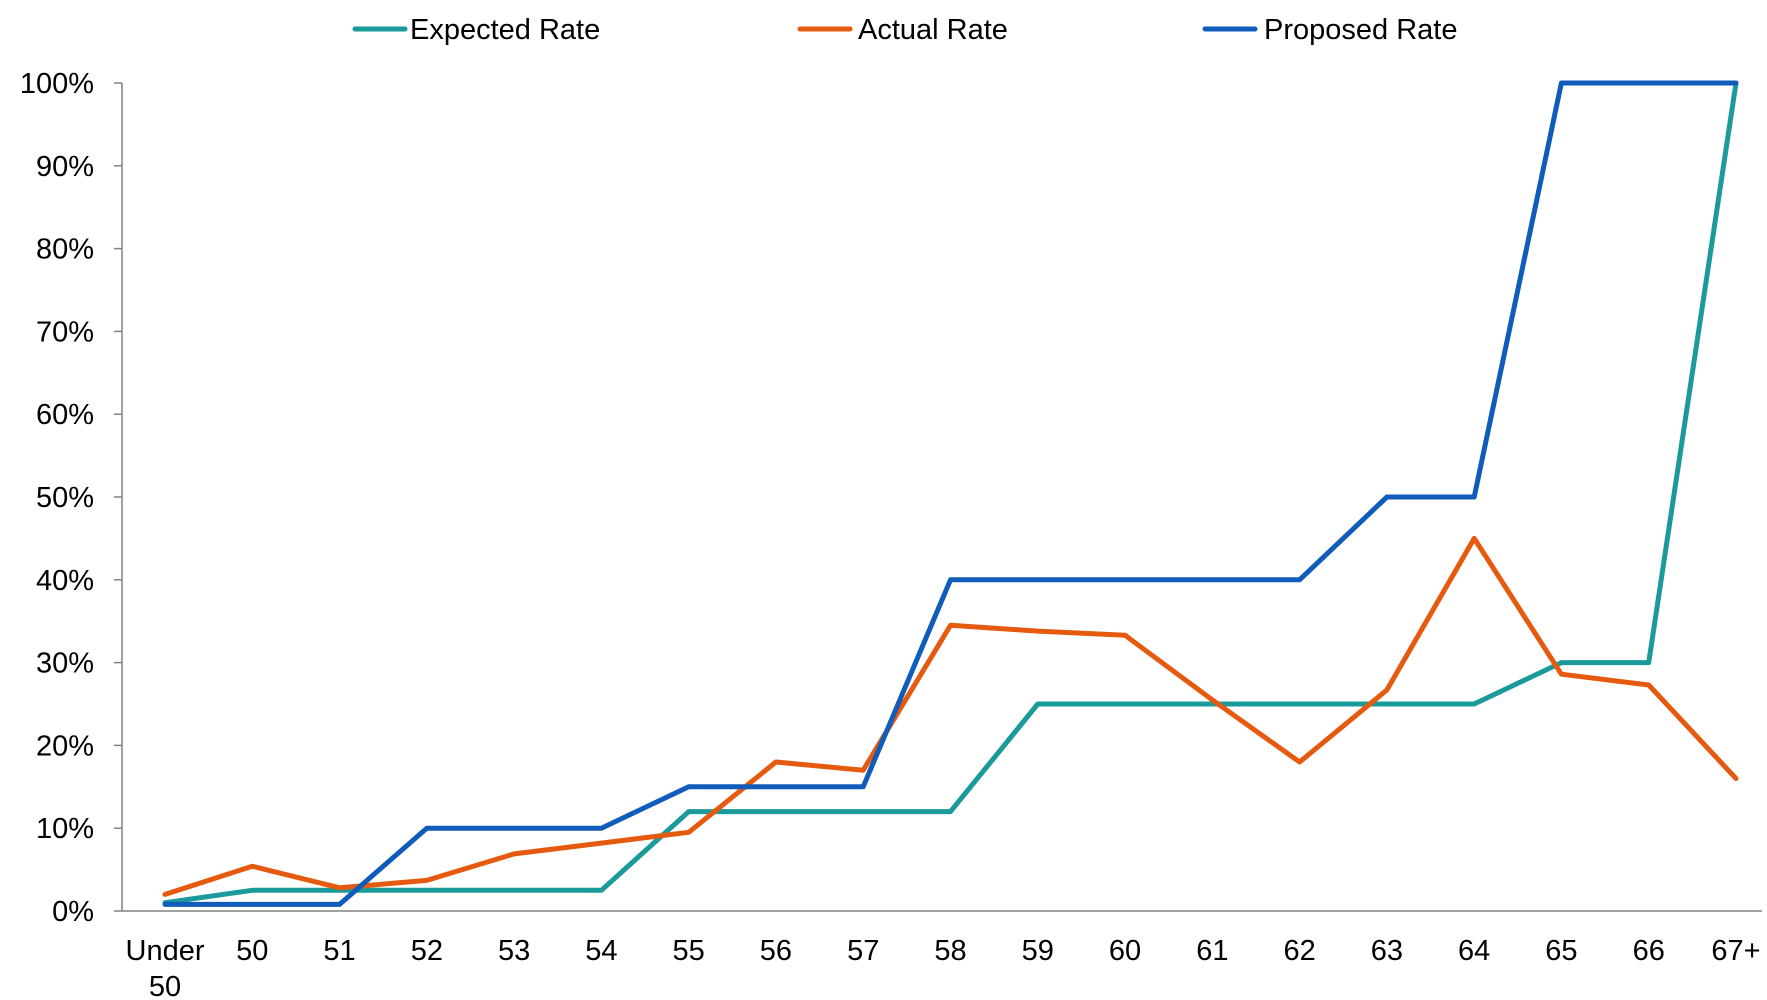 Image resolution: width=1767 pixels, height=1000 pixels. I want to click on x-tick-label: 63, so click(1387, 951).